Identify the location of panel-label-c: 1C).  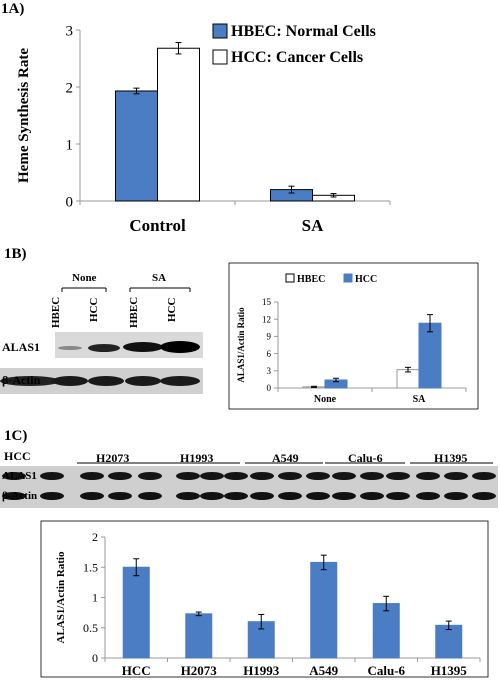
(16, 436).